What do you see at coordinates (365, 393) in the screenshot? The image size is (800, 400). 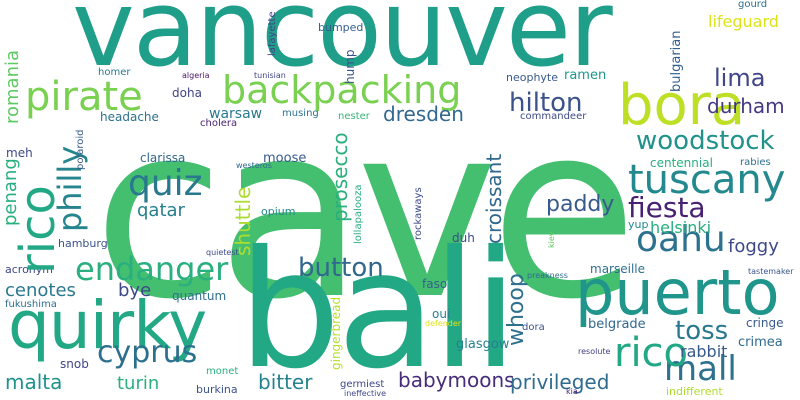 I see `word-ineffective: ineffective` at bounding box center [365, 393].